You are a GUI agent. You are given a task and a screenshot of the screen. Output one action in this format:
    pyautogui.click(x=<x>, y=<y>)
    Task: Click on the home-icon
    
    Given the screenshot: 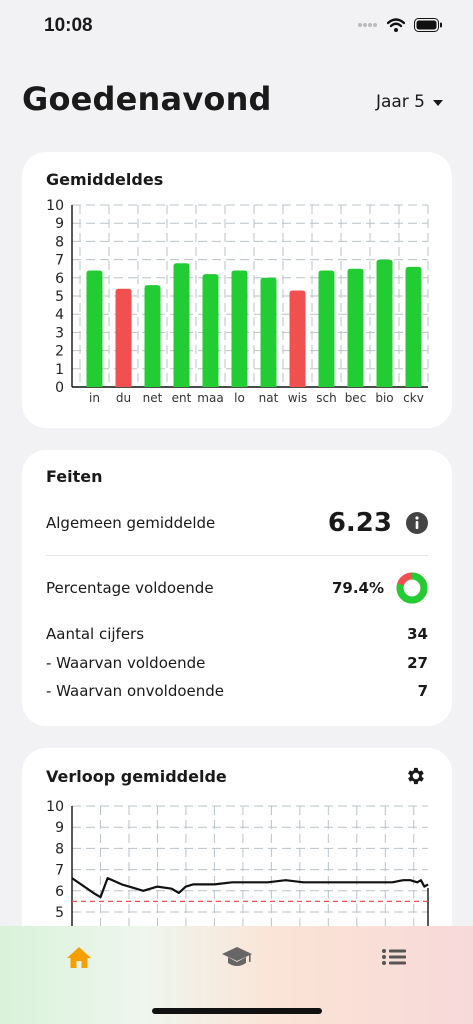 What is the action you would take?
    pyautogui.click(x=79, y=957)
    